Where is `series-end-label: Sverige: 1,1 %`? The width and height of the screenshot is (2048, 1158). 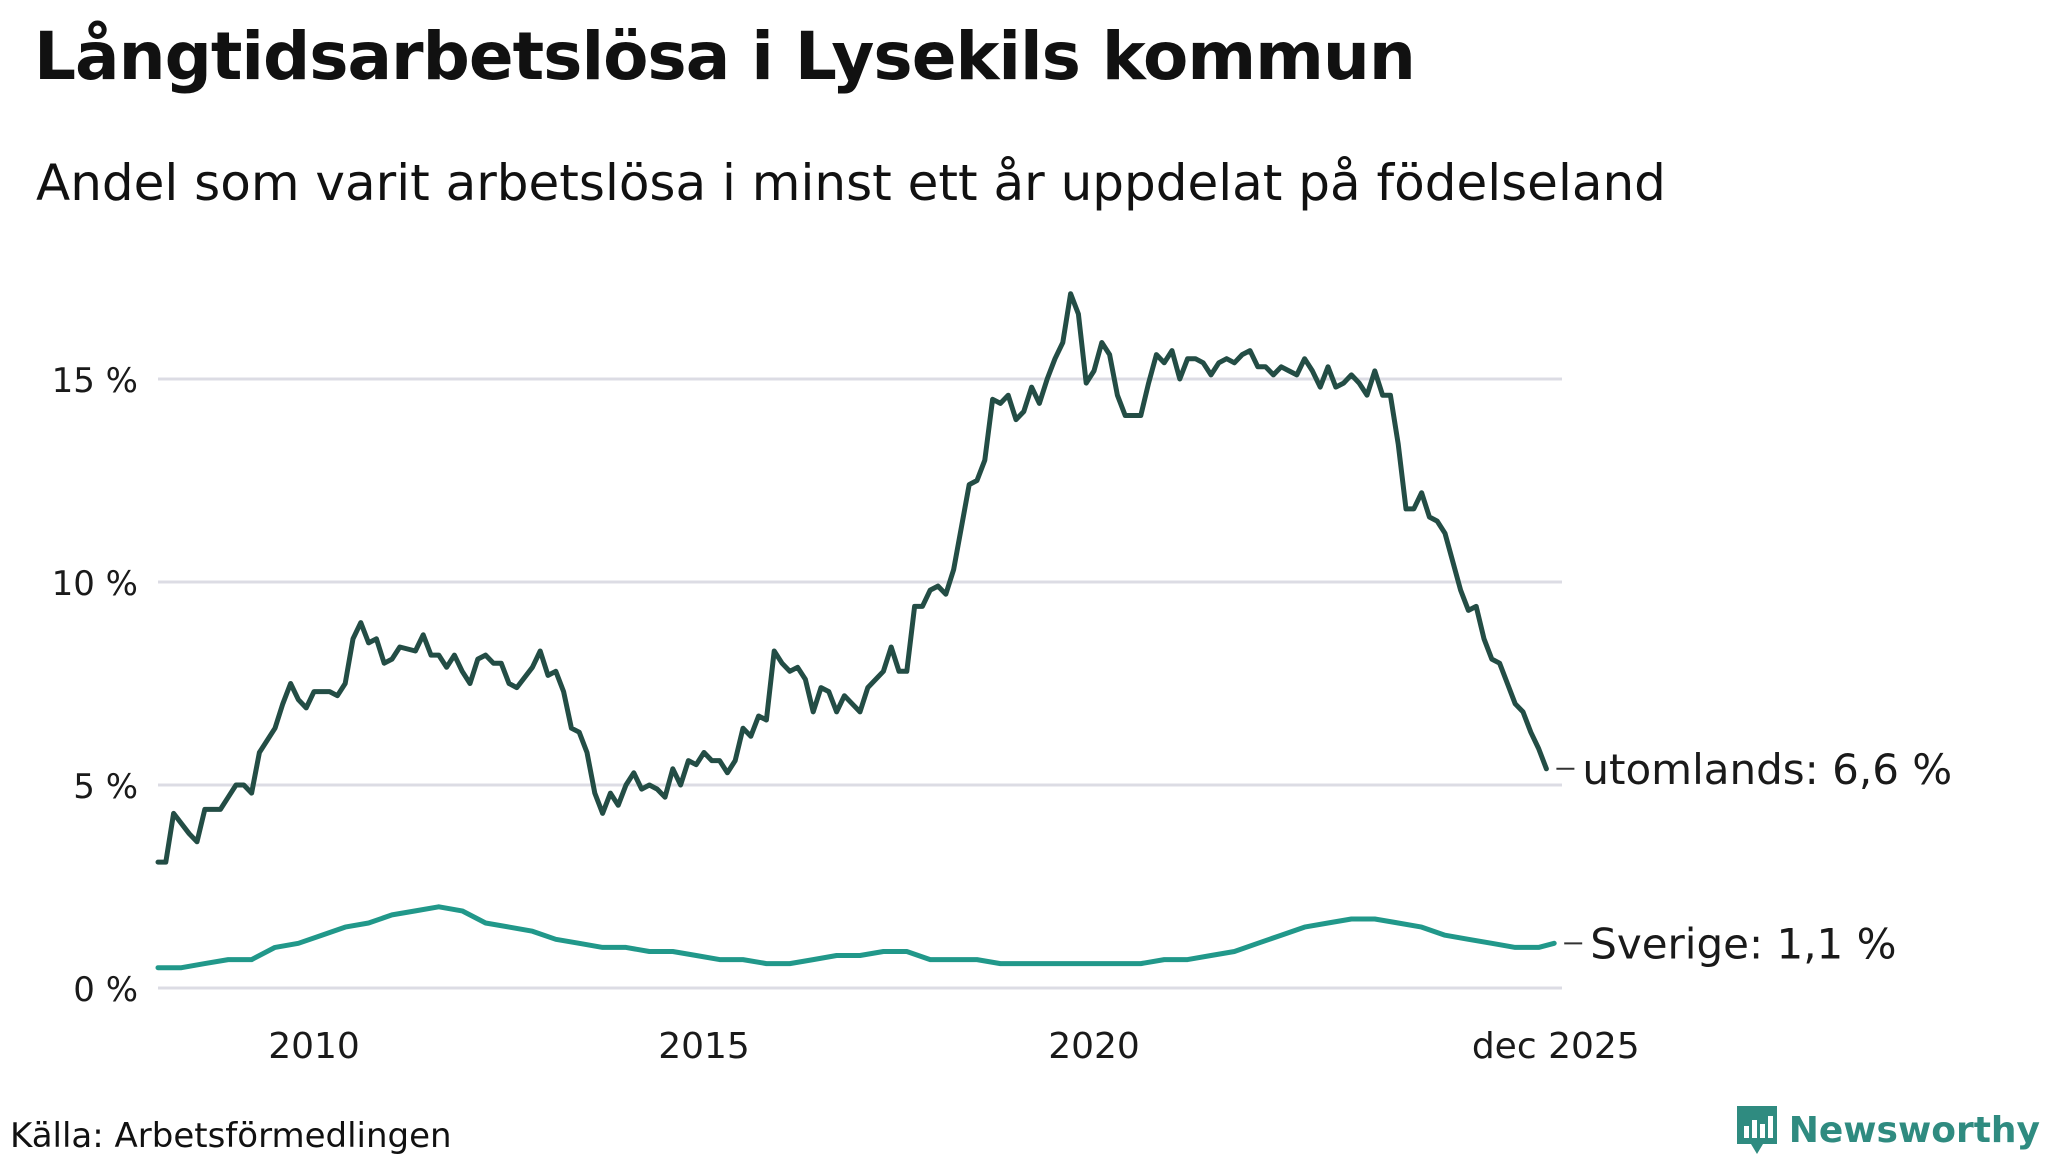
series-end-label: Sverige: 1,1 % is located at coordinates (1743, 943).